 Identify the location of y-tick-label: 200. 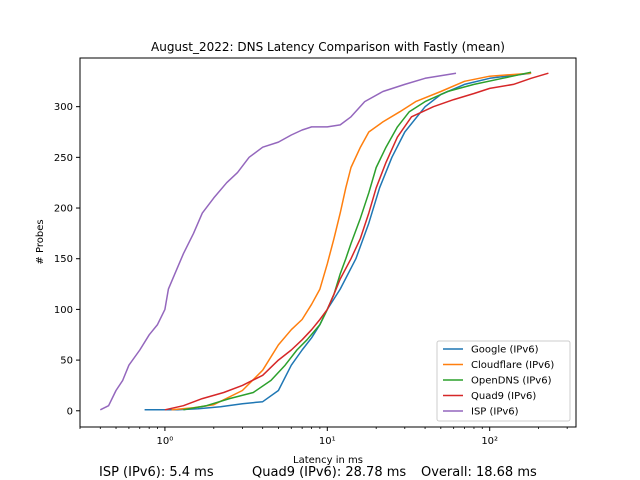
(63, 209).